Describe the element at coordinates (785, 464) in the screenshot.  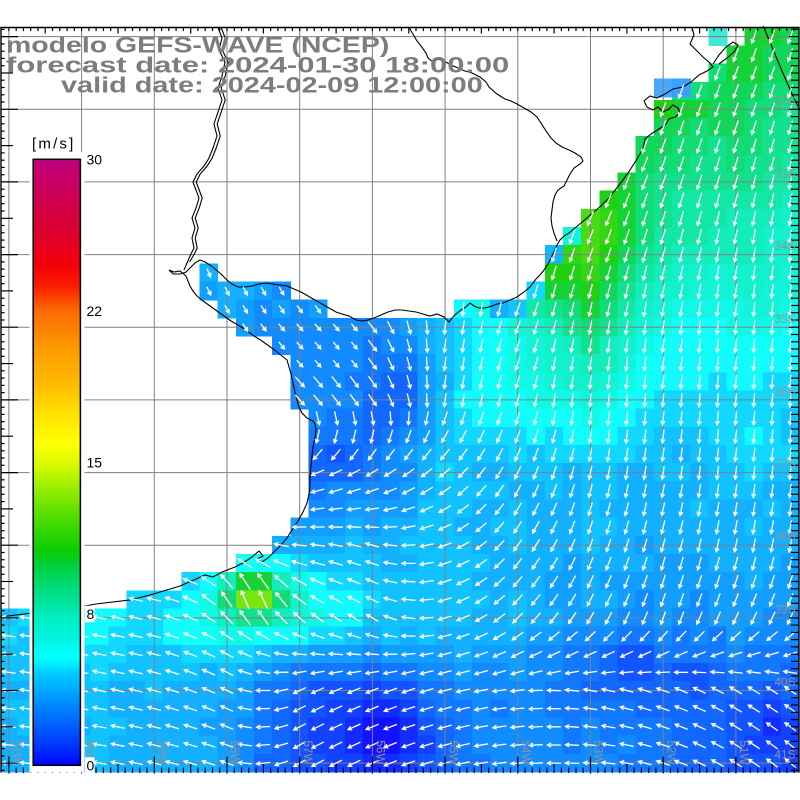
I see `svg-text: 37S` at that location.